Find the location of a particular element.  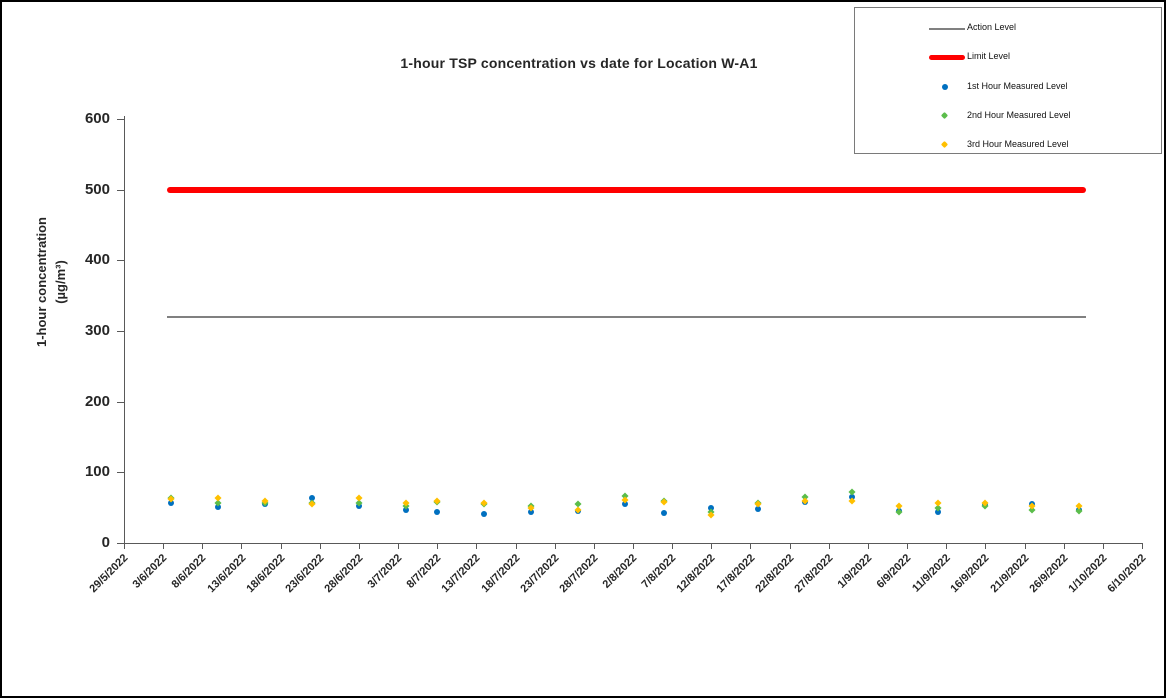

x-axis-line is located at coordinates (633, 543).